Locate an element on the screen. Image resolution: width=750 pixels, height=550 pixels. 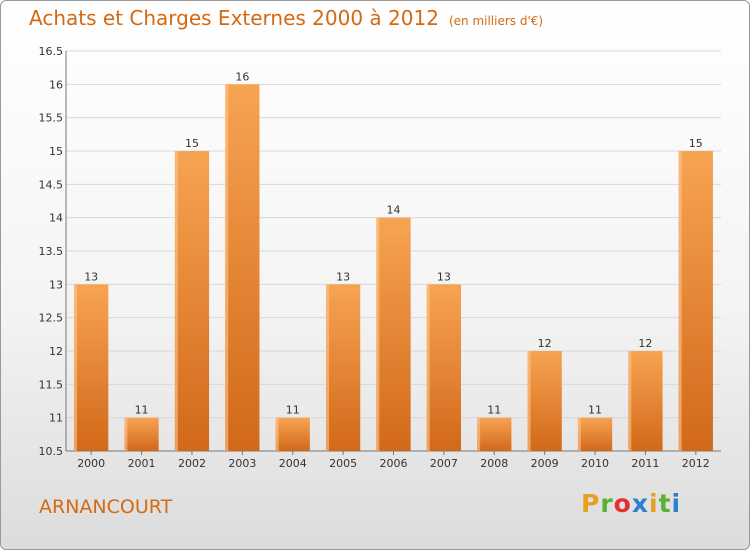
logo-letter: t is located at coordinates (665, 503).